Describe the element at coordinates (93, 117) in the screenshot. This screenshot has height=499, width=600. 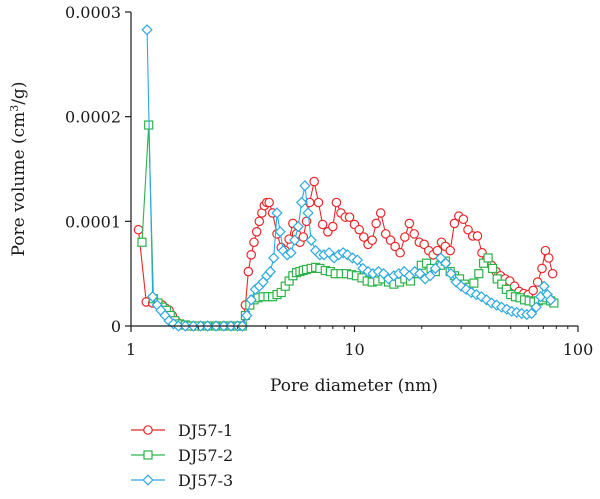
I see `y-tick-label: 0.0002` at that location.